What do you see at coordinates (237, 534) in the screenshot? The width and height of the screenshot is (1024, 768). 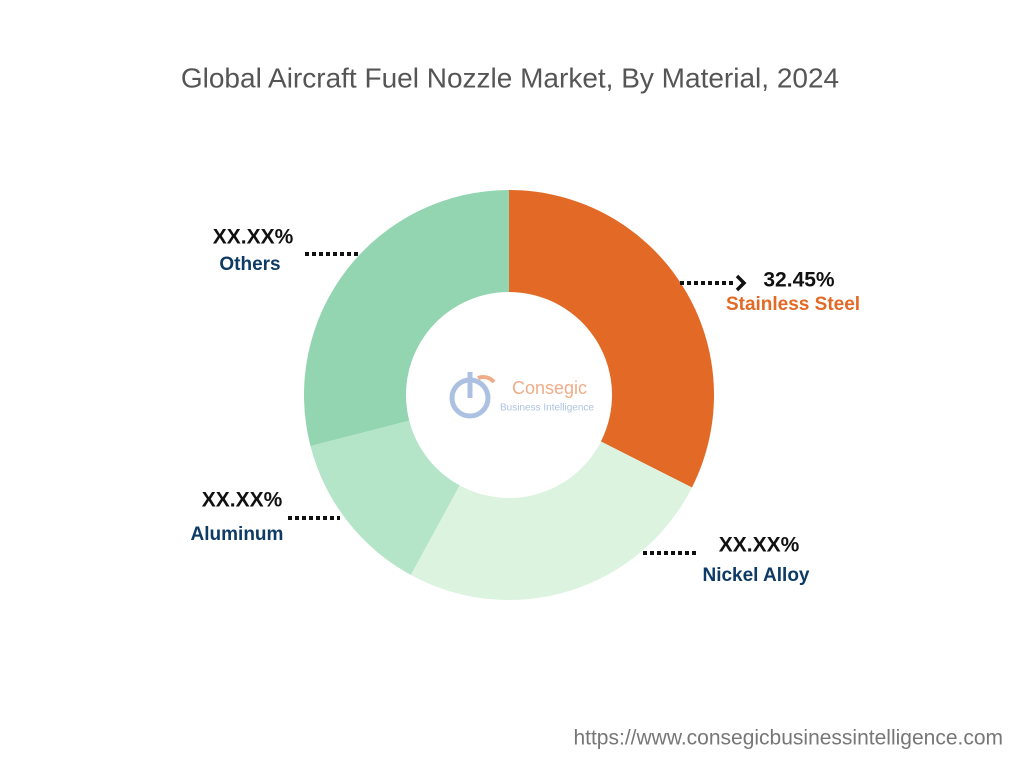 I see `category-label: Aluminum` at bounding box center [237, 534].